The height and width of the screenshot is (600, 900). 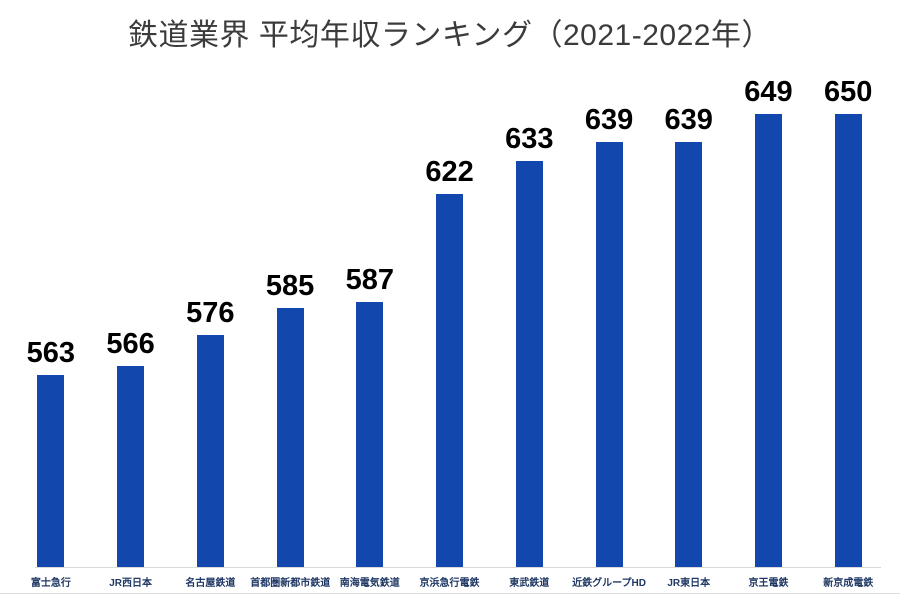 What do you see at coordinates (50, 583) in the screenshot?
I see `category-label: 富士急行` at bounding box center [50, 583].